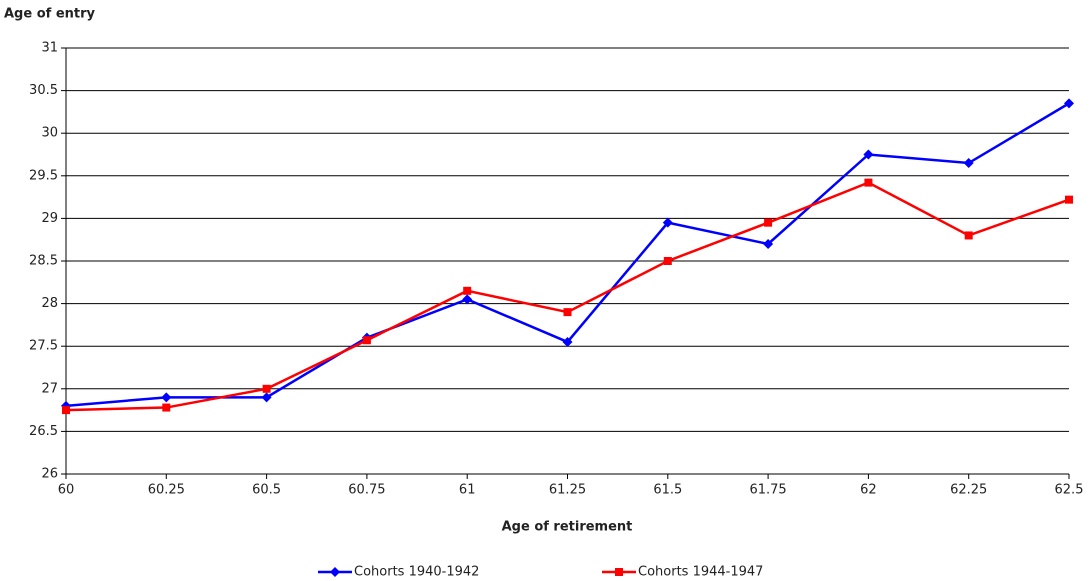  What do you see at coordinates (49, 474) in the screenshot?
I see `y-tick-label: 26` at bounding box center [49, 474].